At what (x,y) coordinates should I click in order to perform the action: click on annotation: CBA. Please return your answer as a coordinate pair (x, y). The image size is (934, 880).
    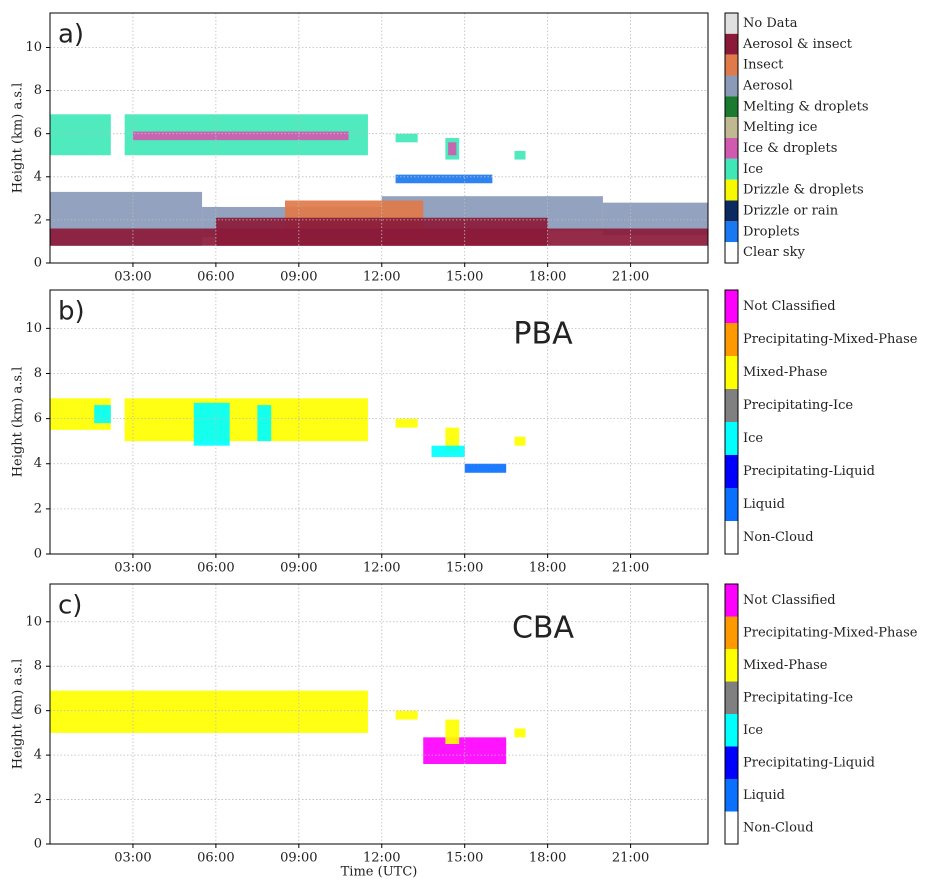
    Looking at the image, I should click on (543, 628).